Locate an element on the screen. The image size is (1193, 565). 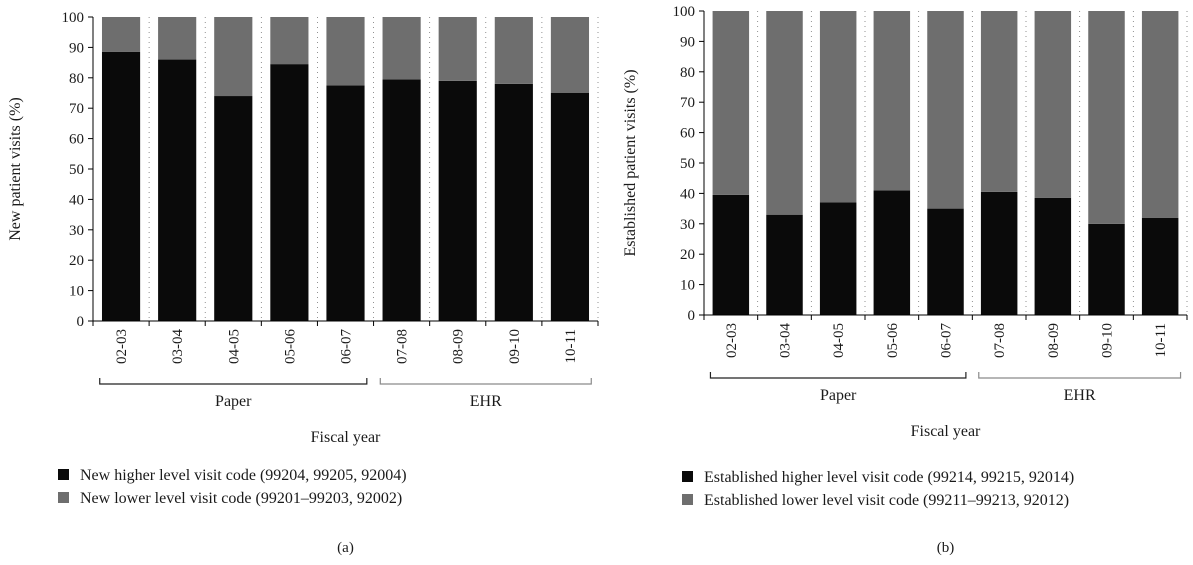
panel-label: (a) is located at coordinates (345, 548).